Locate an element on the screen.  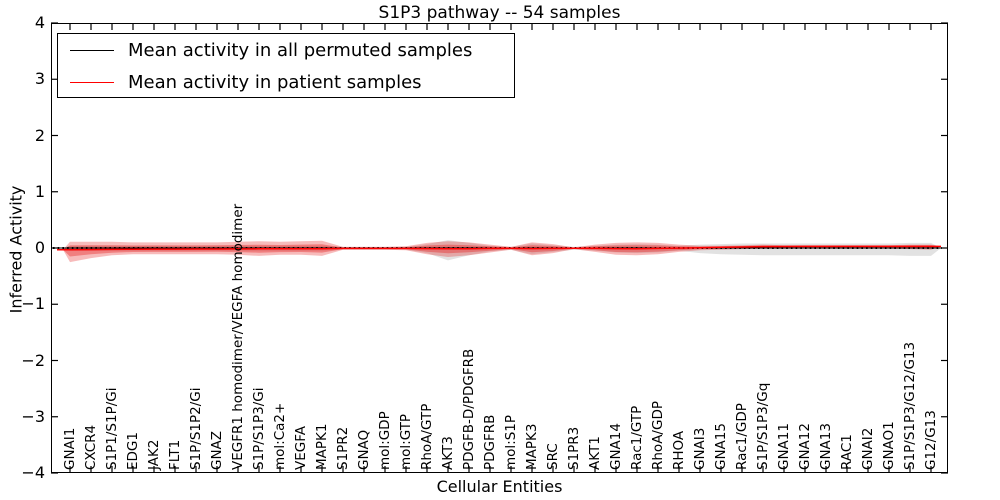
y-tick-label: 1 is located at coordinates (39, 191).